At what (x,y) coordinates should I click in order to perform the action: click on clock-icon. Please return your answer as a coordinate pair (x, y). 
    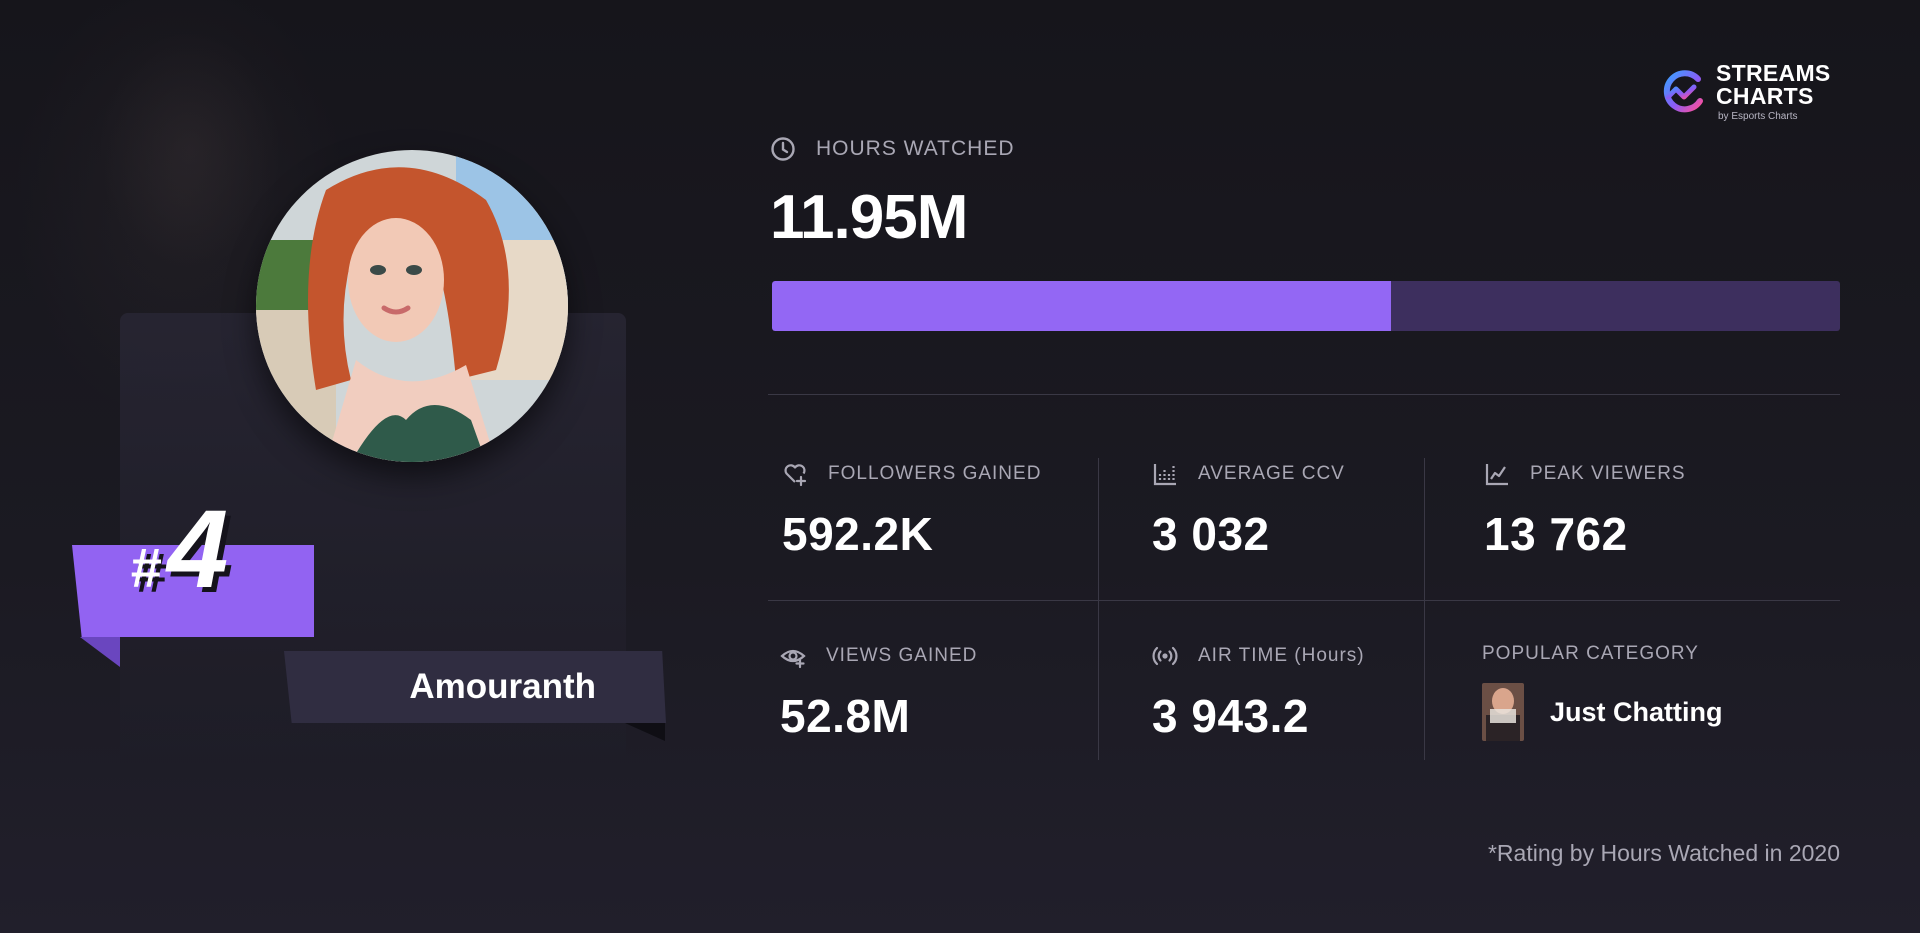
    Looking at the image, I should click on (783, 149).